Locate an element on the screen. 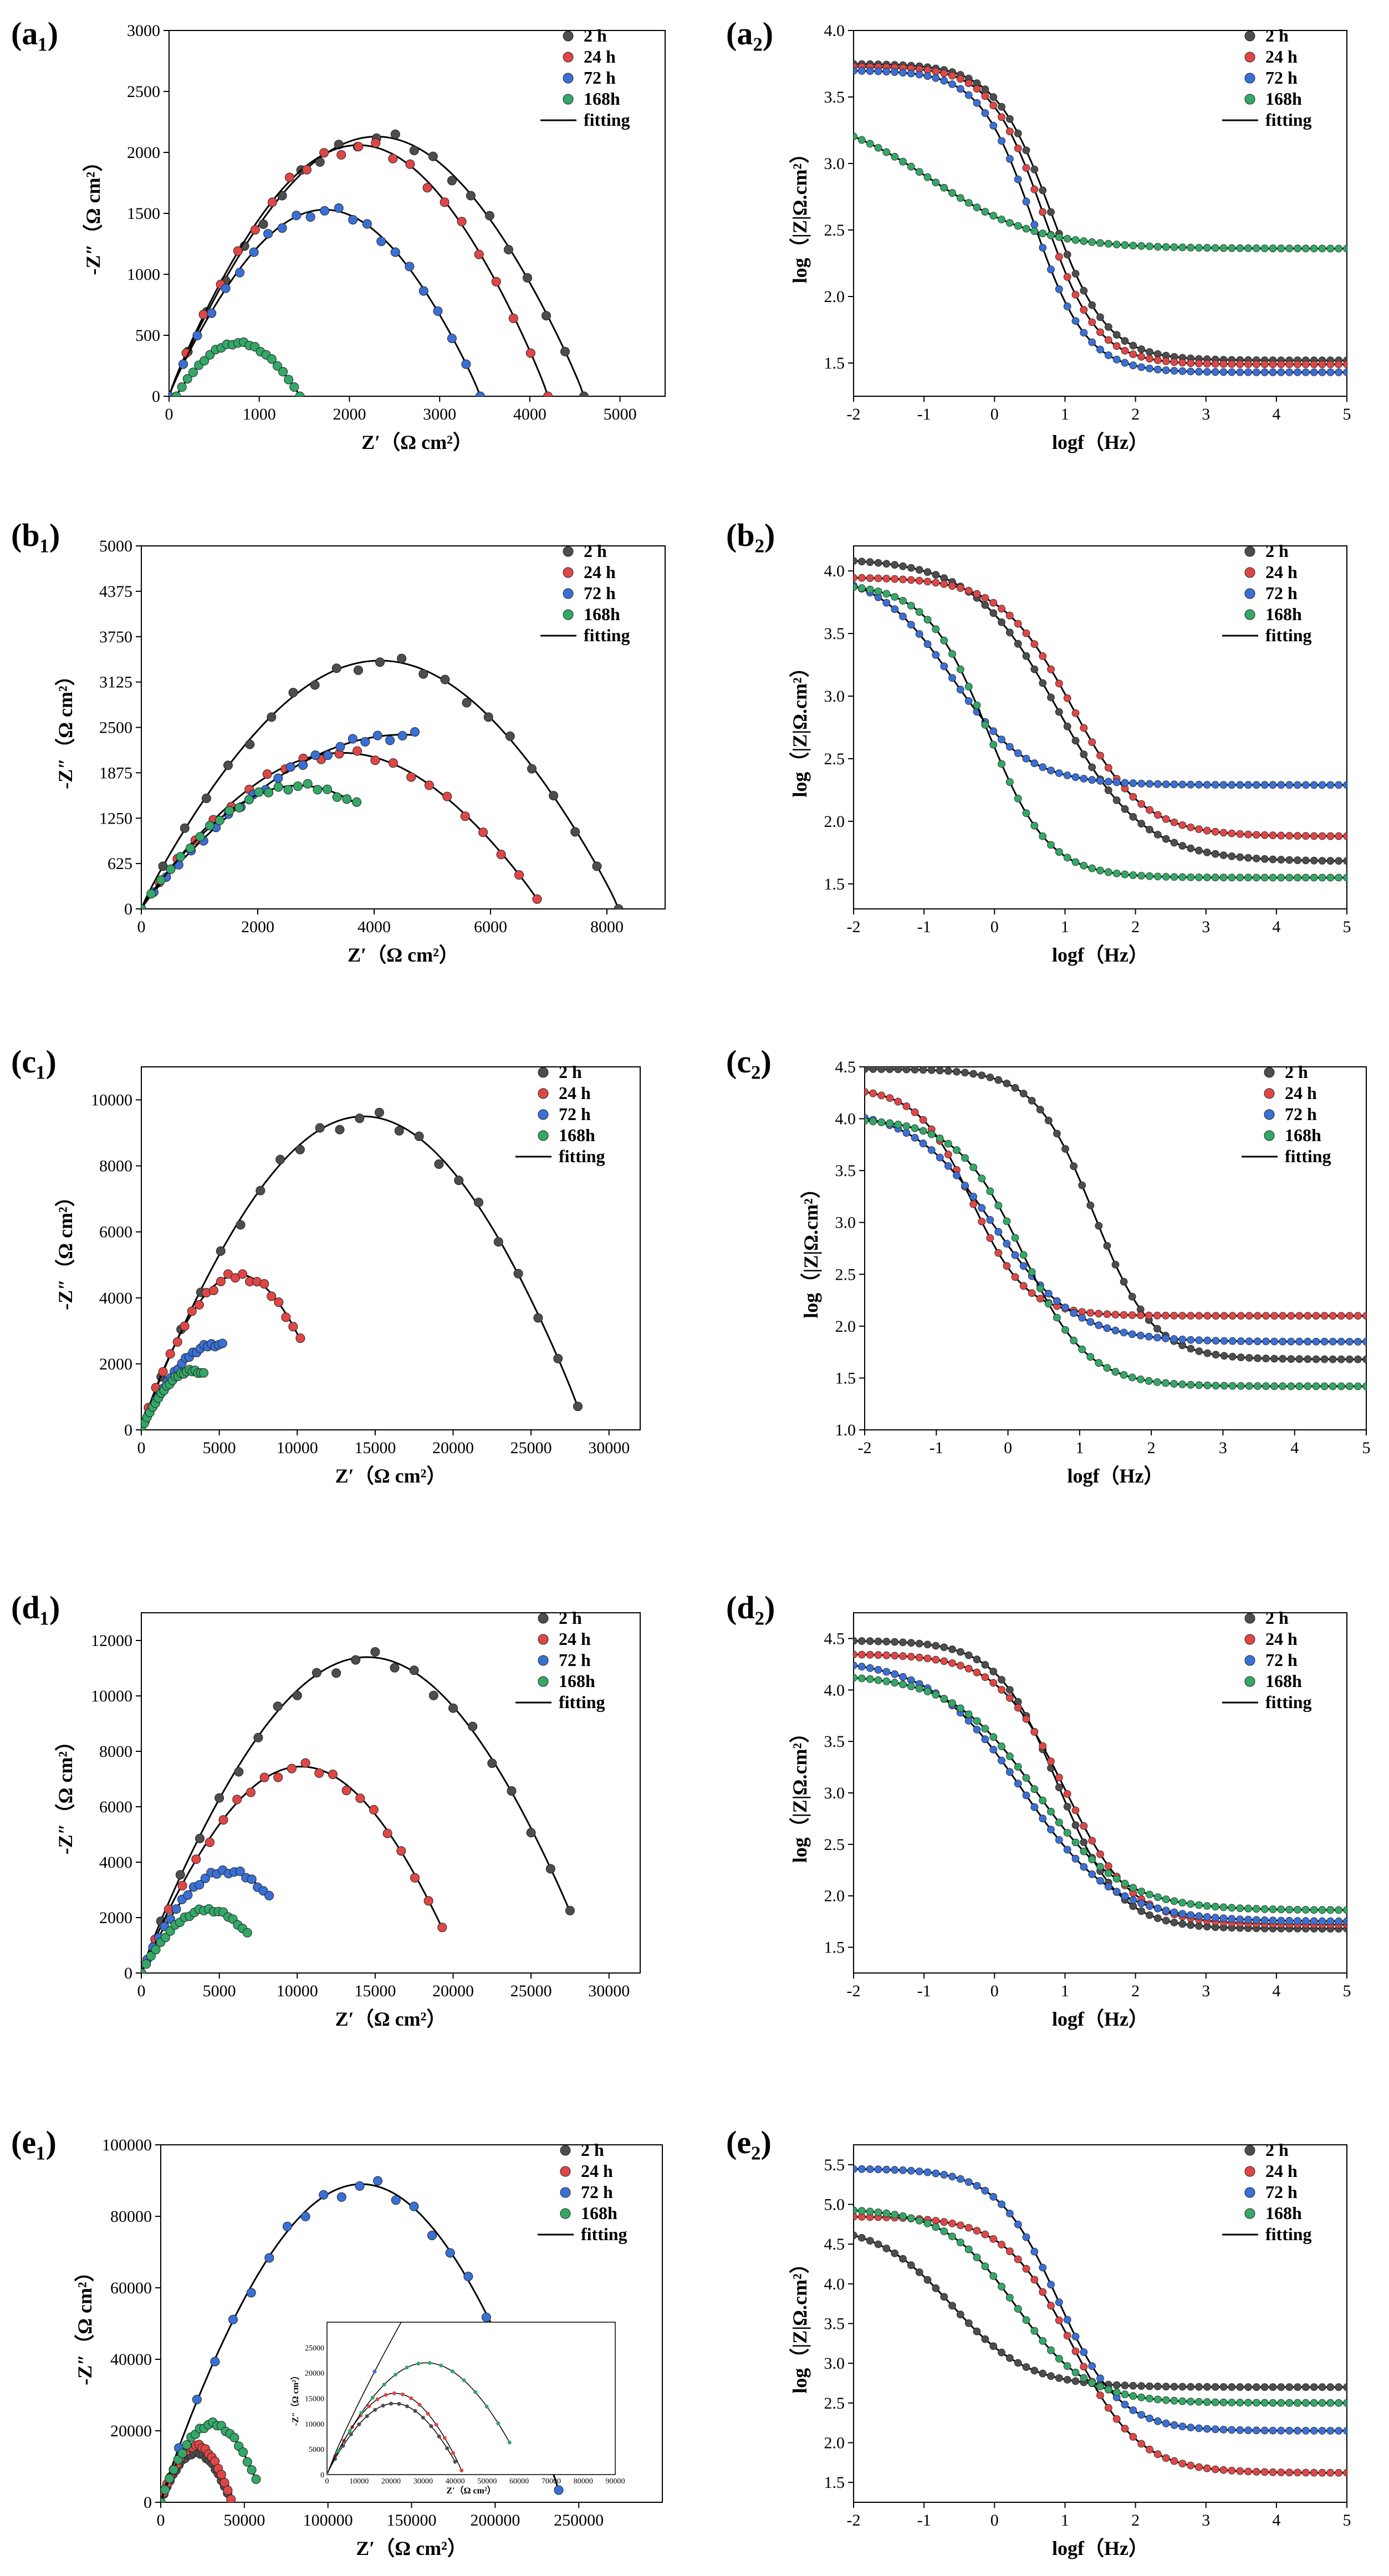  plot-area is located at coordinates (358, 1810).